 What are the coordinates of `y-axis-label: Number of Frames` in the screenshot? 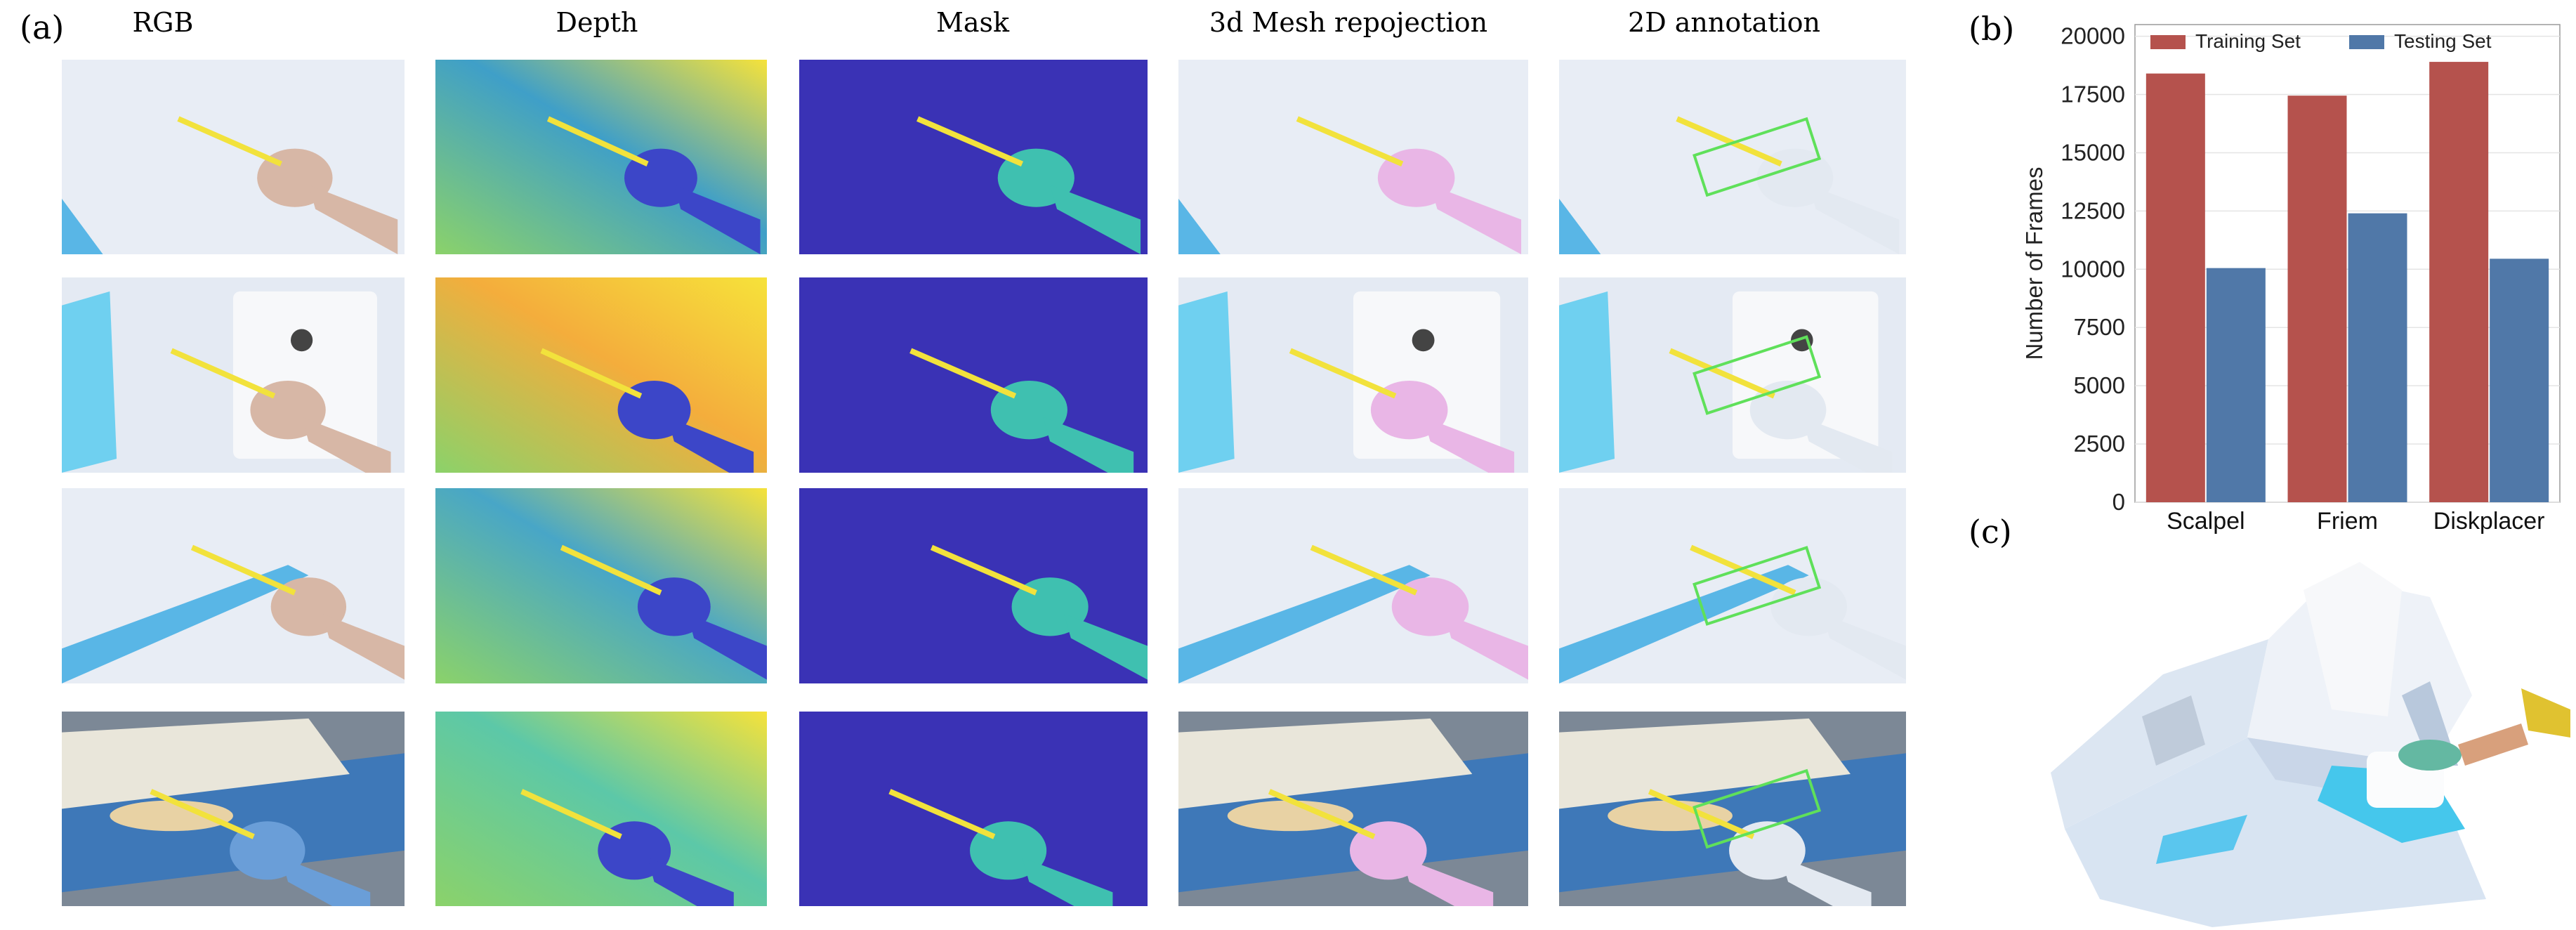 It's located at (2034, 263).